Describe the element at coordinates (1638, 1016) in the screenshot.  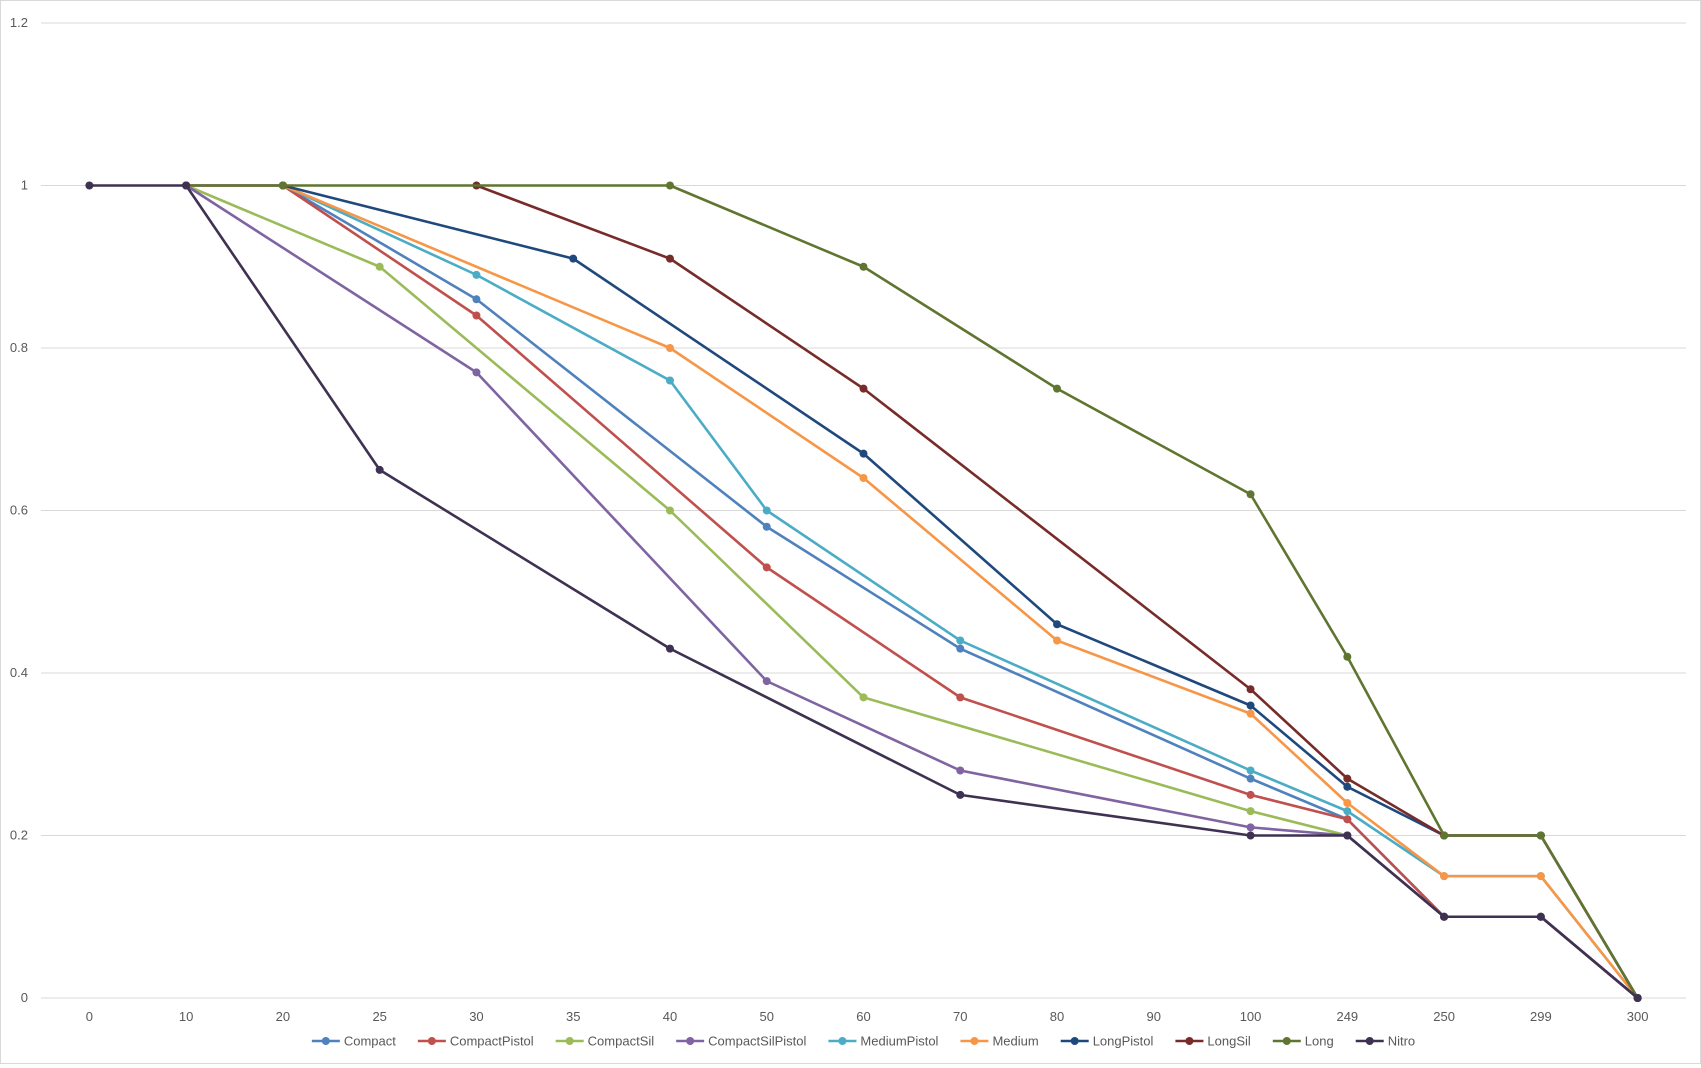
I see `x-tick-label: 300` at that location.